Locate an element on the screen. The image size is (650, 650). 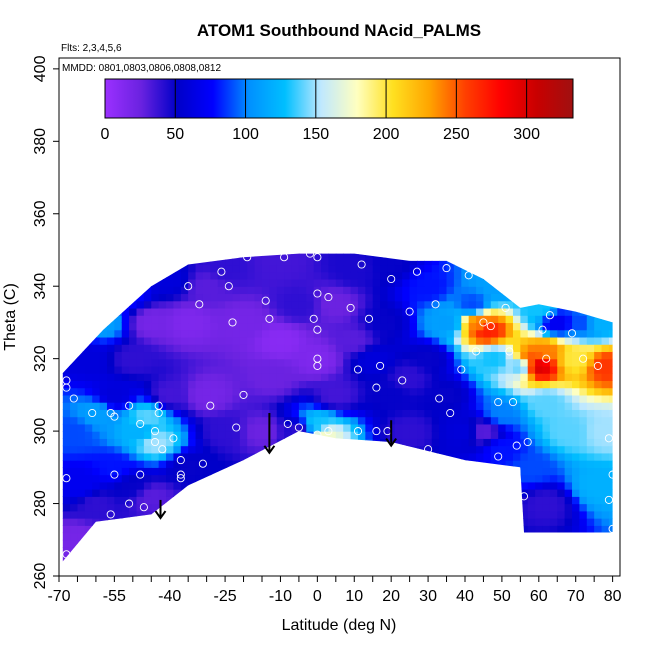
x-tick-label: -55 is located at coordinates (114, 596).